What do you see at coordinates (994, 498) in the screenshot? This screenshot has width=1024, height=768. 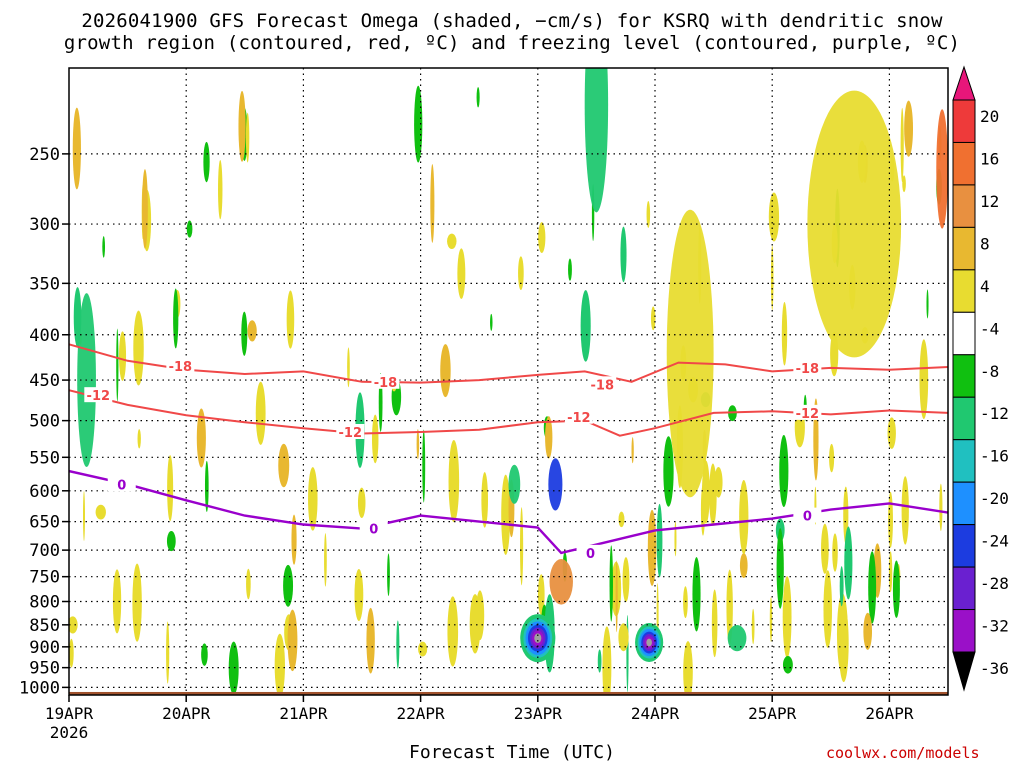 I see `colorbar-label: -20` at bounding box center [994, 498].